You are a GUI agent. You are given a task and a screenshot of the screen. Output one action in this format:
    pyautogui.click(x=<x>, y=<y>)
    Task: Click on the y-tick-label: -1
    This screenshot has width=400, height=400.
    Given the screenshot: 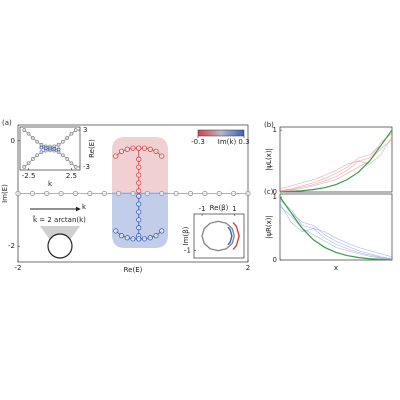 What is the action you would take?
    pyautogui.click(x=187, y=251)
    